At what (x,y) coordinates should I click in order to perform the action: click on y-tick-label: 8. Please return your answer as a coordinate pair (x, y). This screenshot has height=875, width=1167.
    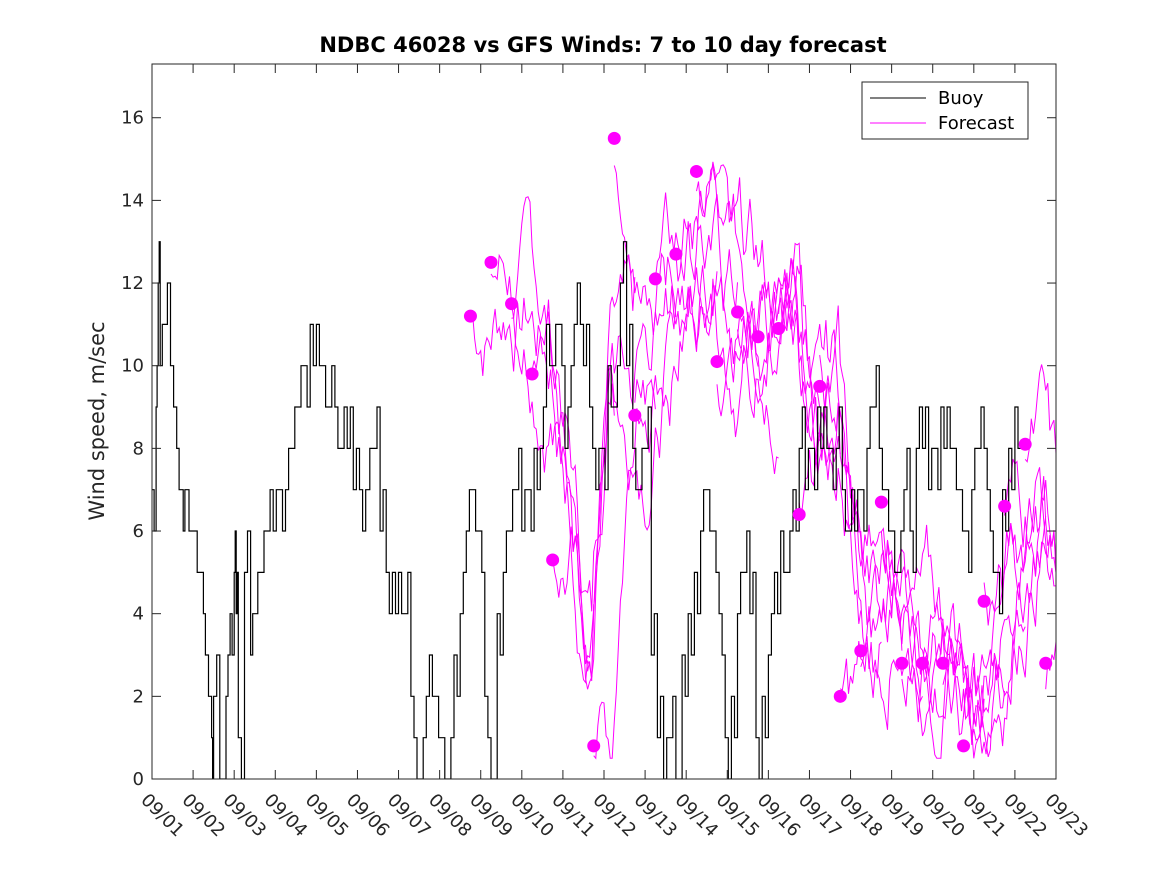
    Looking at the image, I should click on (138, 448).